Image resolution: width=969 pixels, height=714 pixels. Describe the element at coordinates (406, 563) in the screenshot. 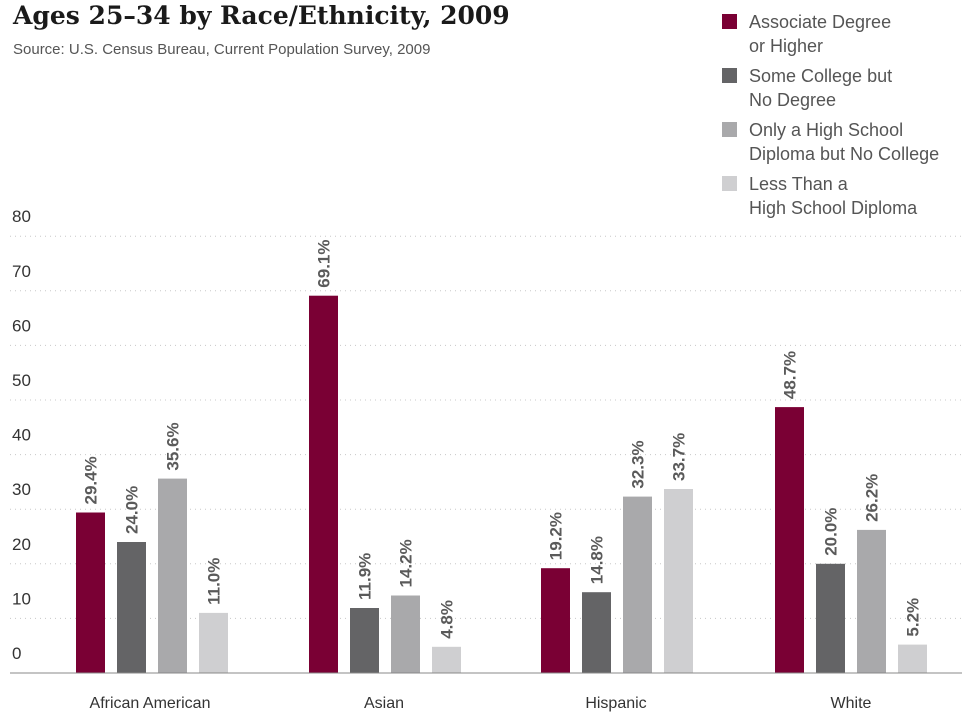

I see `bar-value-label: 14.2%` at that location.